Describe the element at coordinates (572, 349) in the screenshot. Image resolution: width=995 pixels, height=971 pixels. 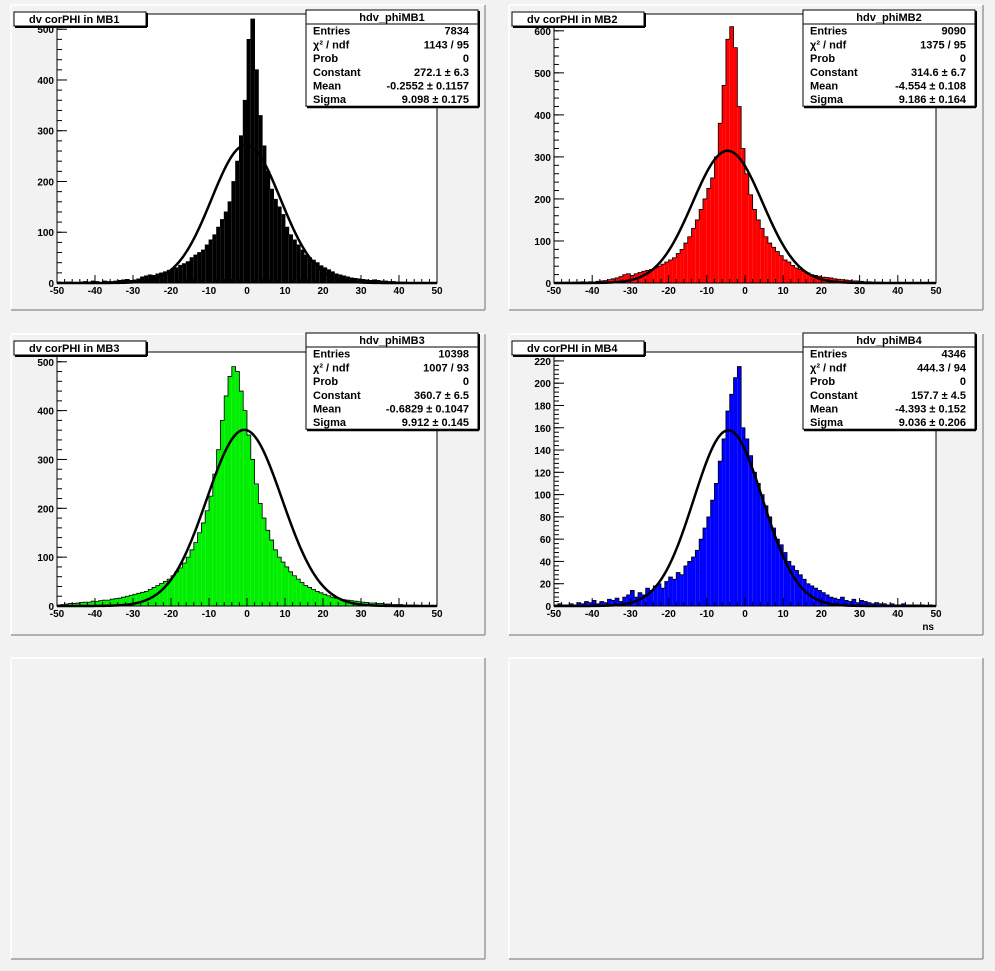
I see `chart-title: dv corPHI in MB4` at that location.